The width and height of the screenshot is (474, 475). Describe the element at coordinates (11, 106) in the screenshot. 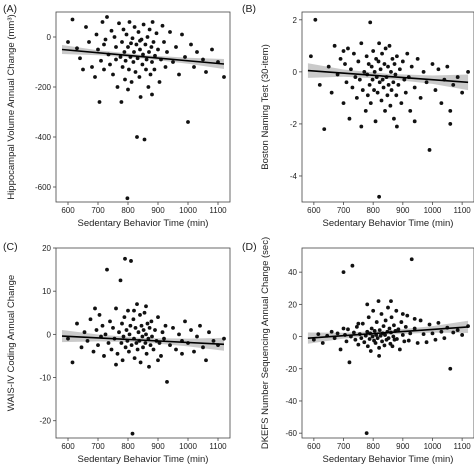

I see `y-axis-label: Hippocampal Volume Annual Change (mm³)` at that location.